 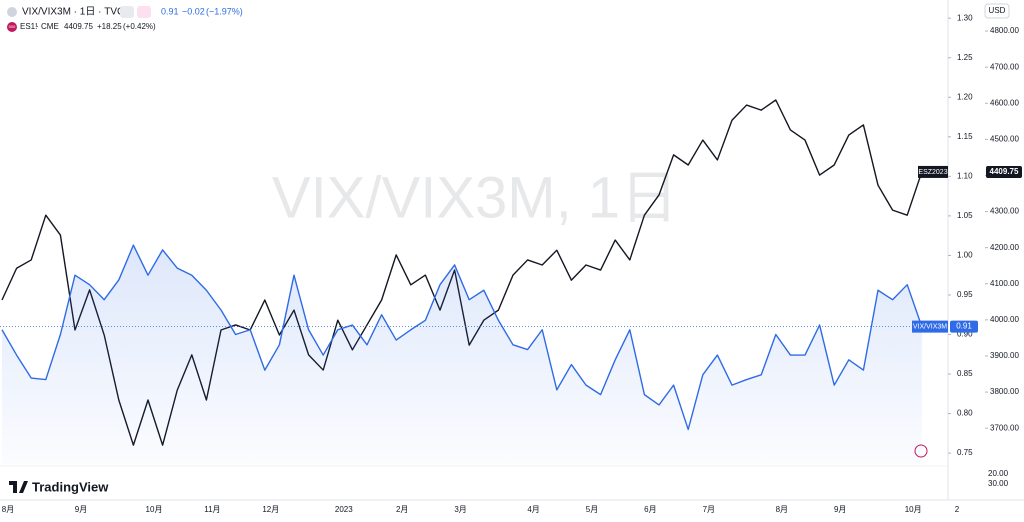 I want to click on x-tick-label: 7月, so click(x=709, y=509).